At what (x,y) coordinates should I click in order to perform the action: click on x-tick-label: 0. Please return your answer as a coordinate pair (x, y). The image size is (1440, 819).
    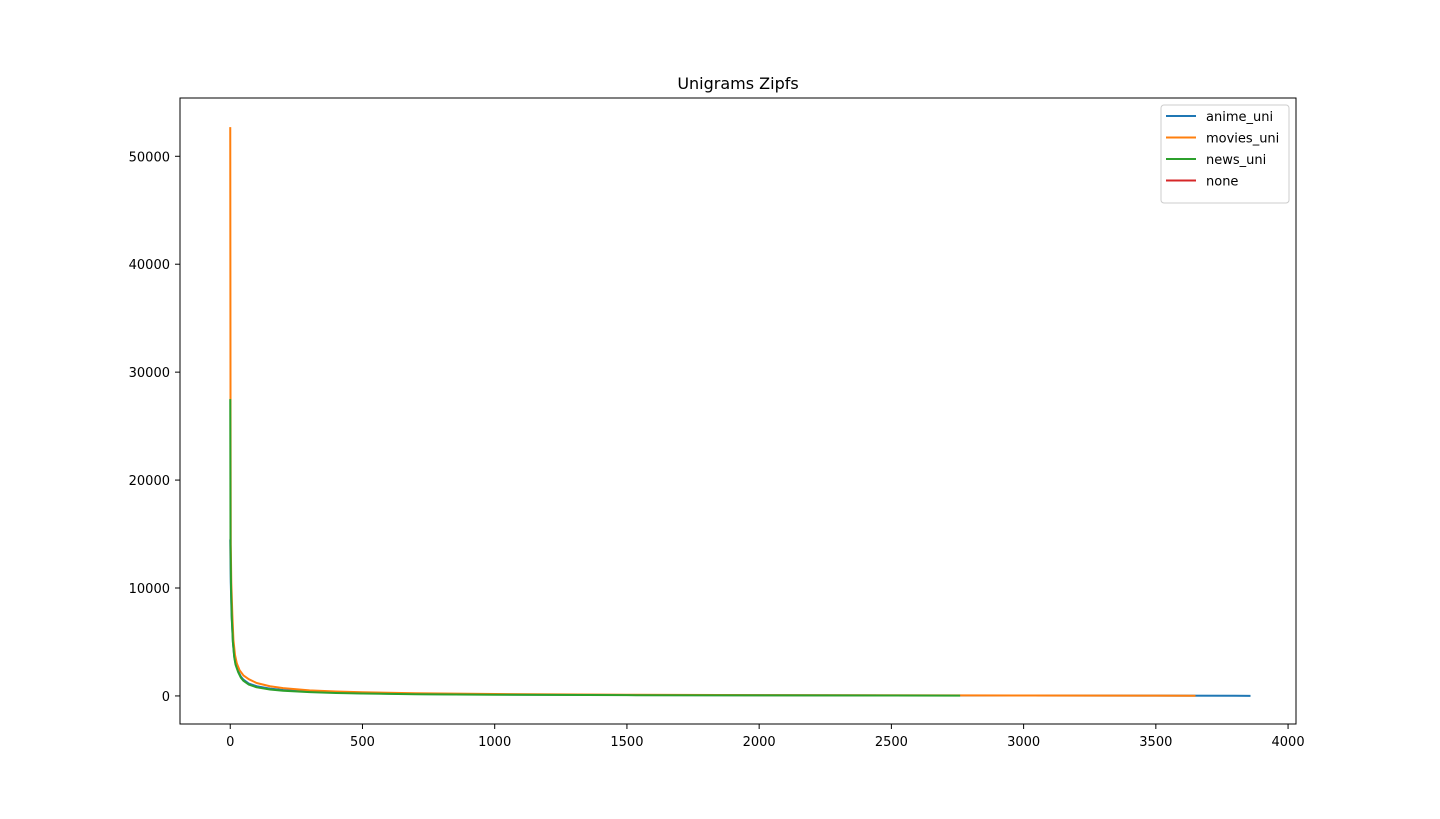
    Looking at the image, I should click on (230, 742).